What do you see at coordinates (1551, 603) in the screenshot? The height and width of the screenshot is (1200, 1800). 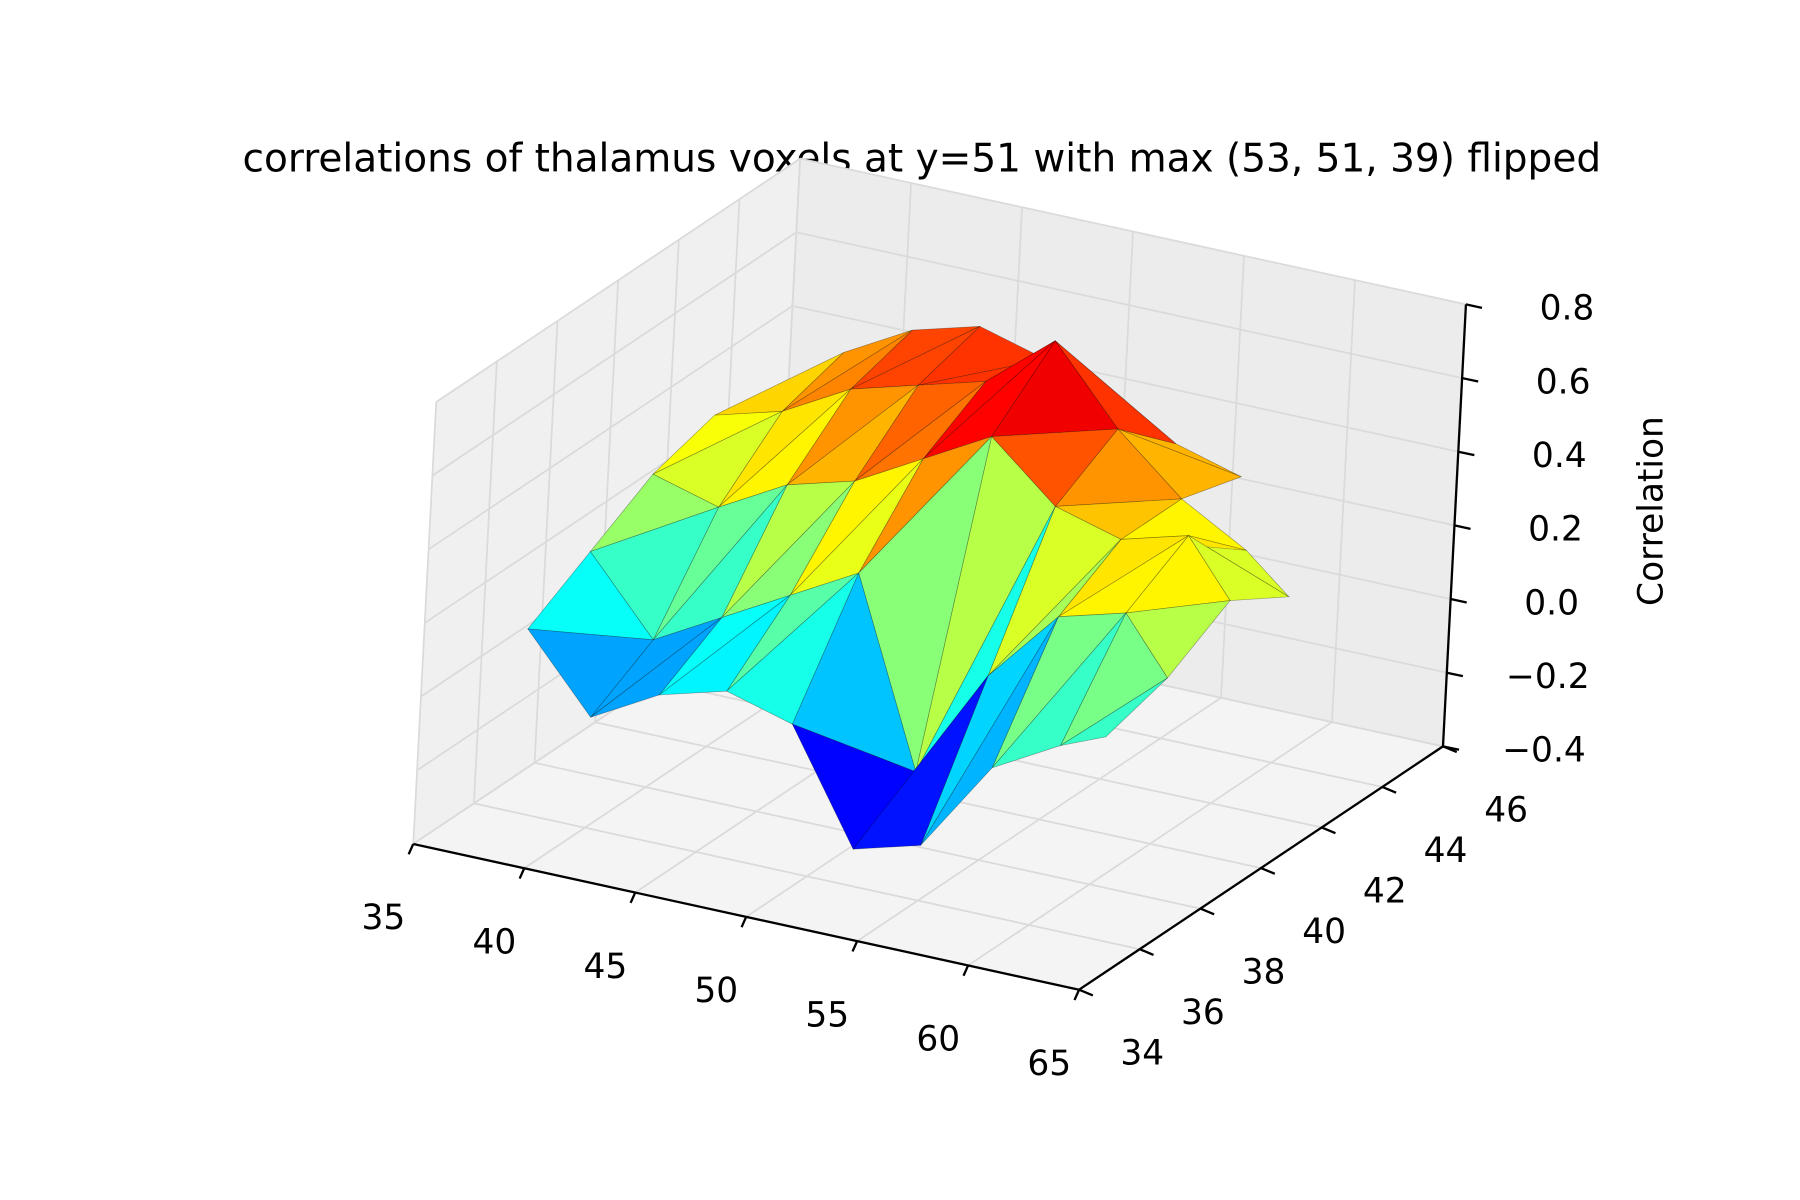 I see `z-tick-label: 0.0` at bounding box center [1551, 603].